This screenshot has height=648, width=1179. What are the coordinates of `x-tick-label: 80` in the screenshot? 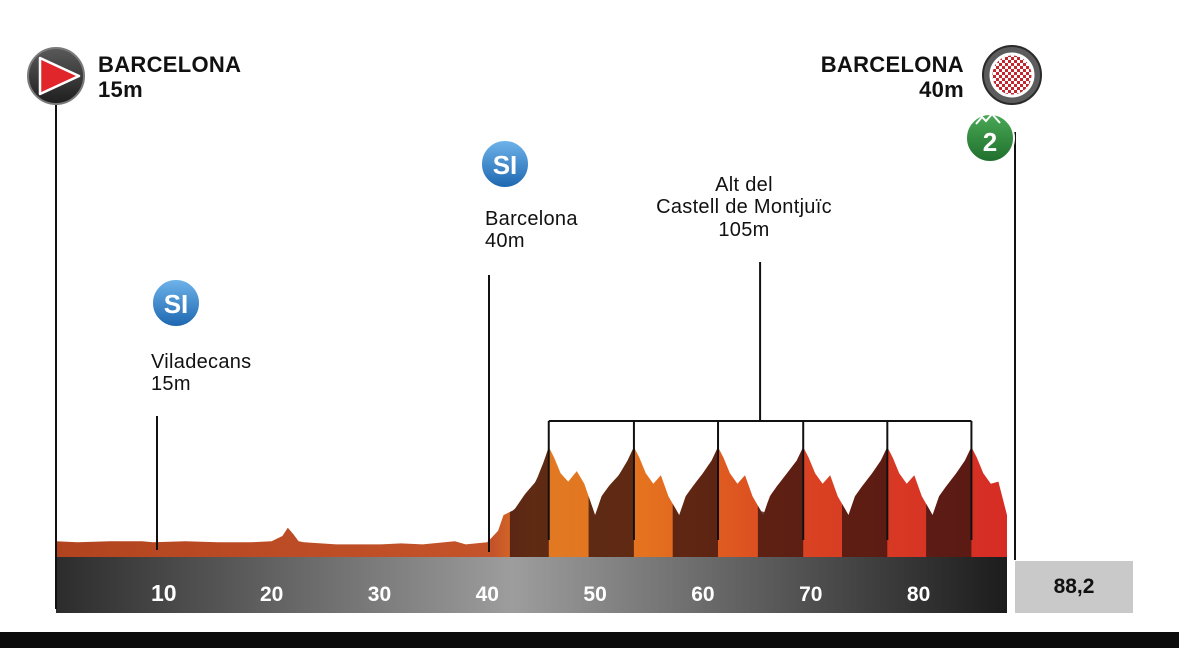 It's located at (918, 594).